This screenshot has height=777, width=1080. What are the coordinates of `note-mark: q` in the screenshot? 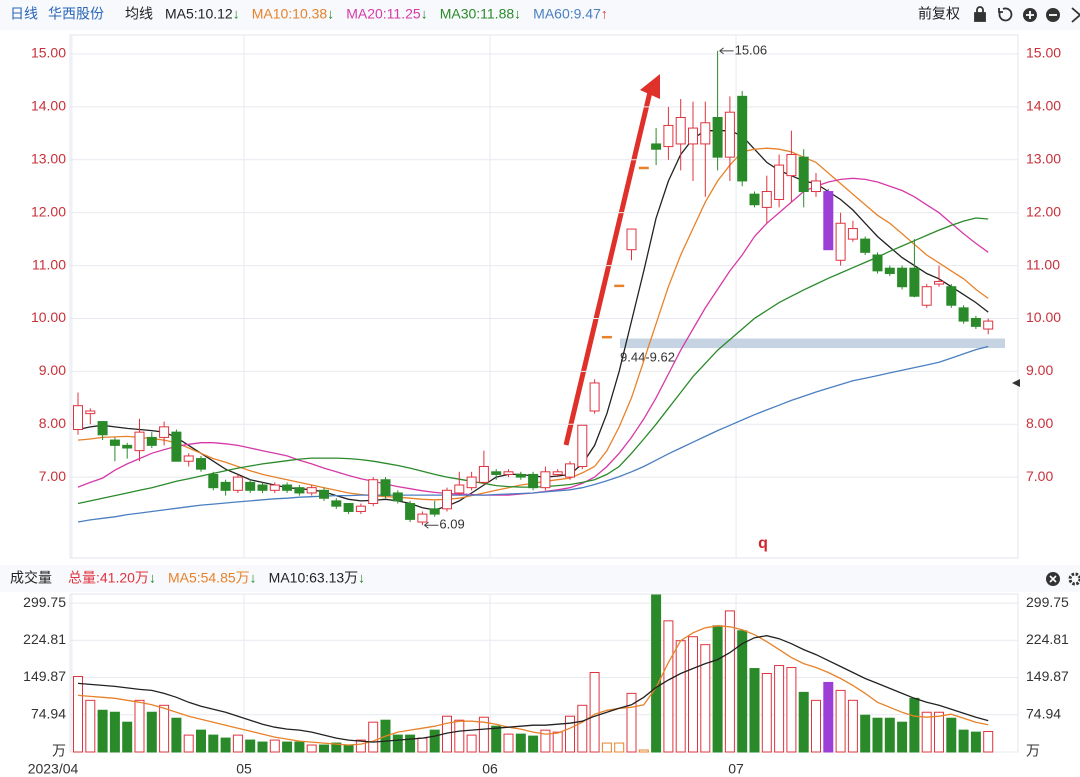 It's located at (763, 543).